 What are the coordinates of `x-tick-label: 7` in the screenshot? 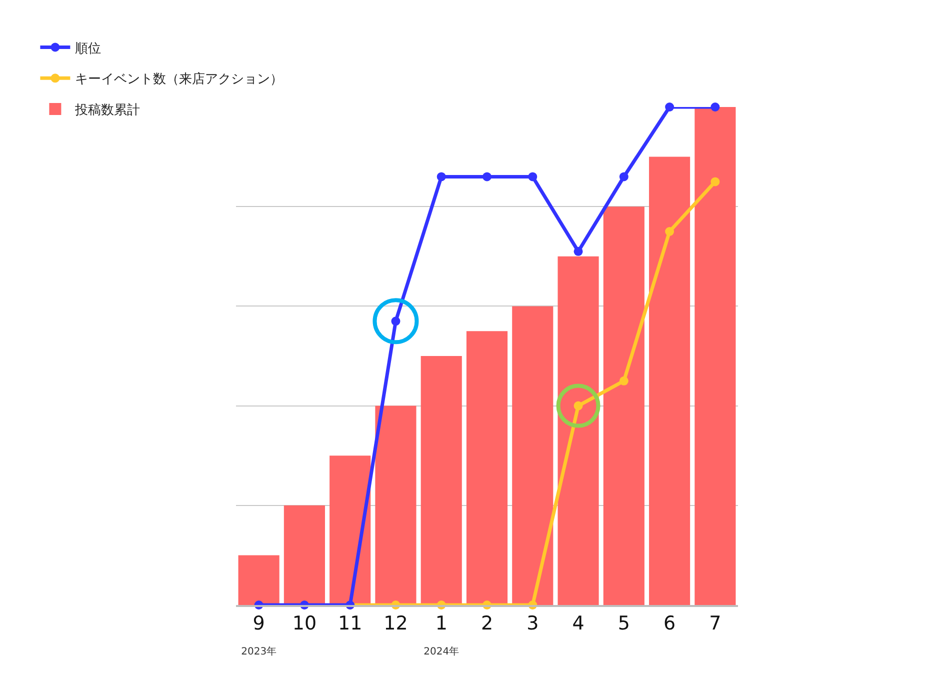 It's located at (715, 623).